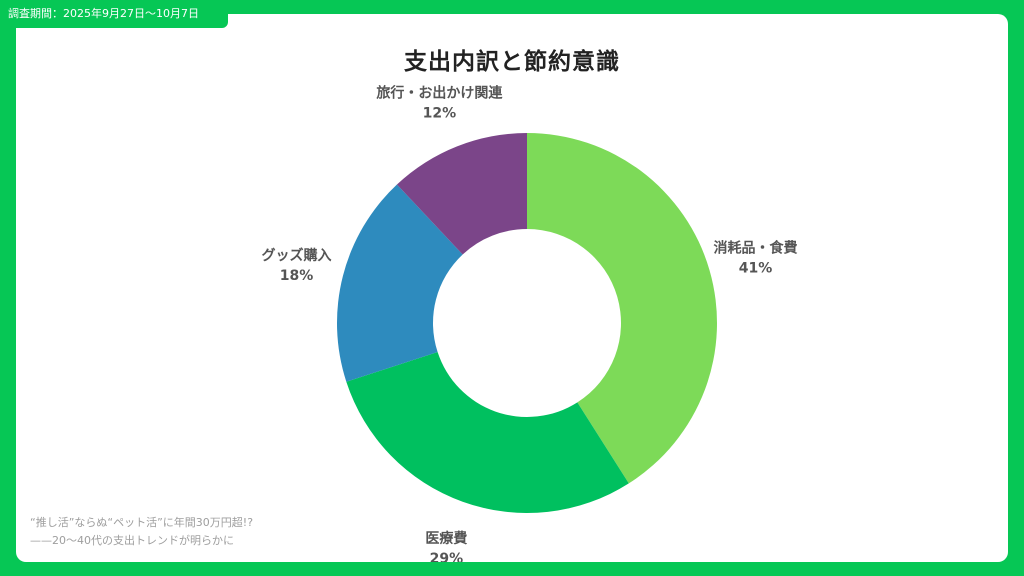 The image size is (1024, 576). I want to click on caption-line-1: “推し活”ならぬ“ペット活”に年間30万円超!?, so click(142, 522).